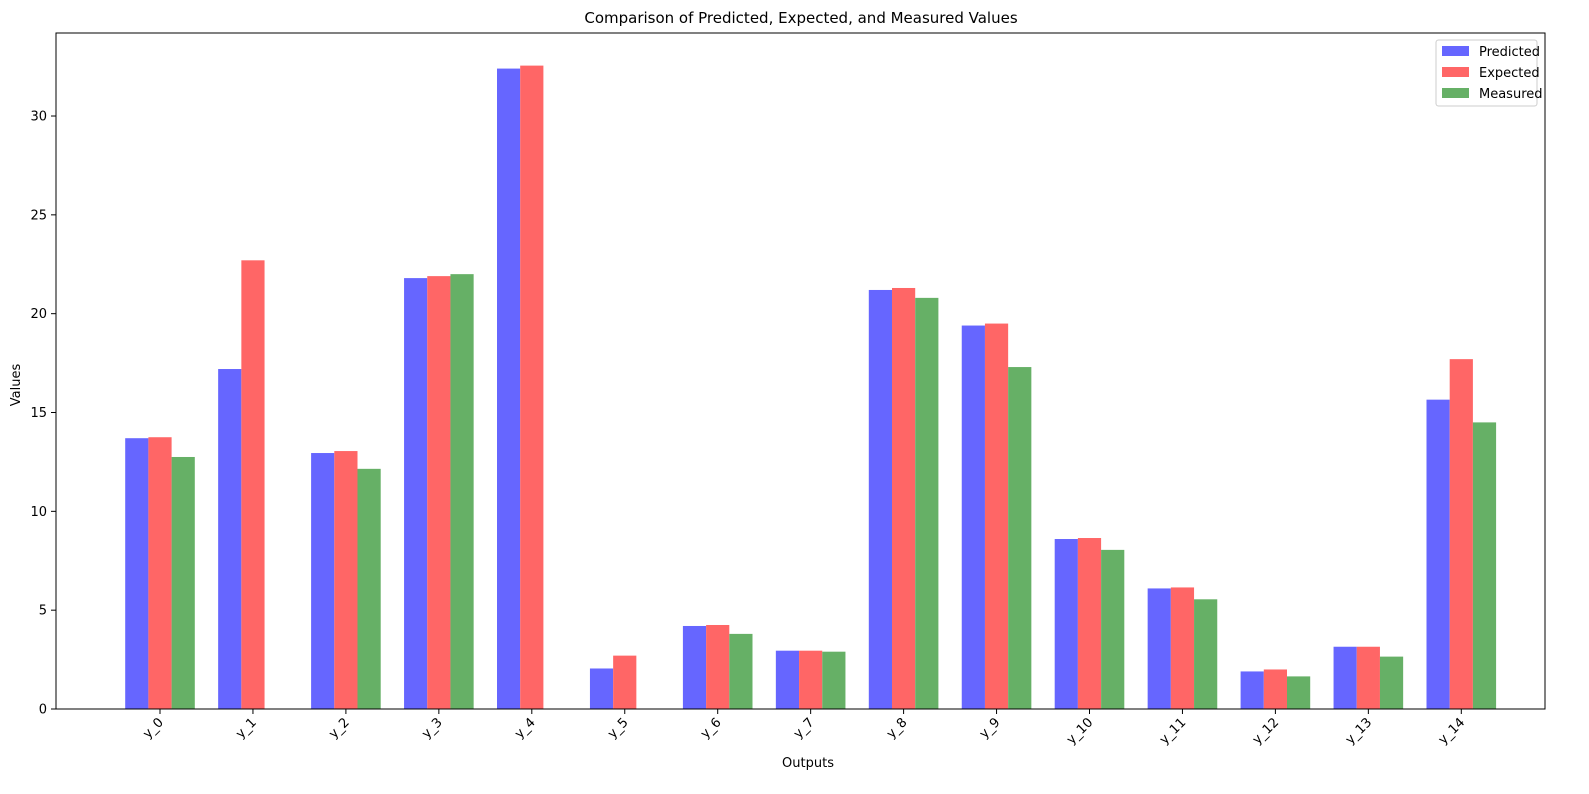 This screenshot has width=1589, height=794. Describe the element at coordinates (1511, 94) in the screenshot. I see `legend-label-measured: Measured` at that location.